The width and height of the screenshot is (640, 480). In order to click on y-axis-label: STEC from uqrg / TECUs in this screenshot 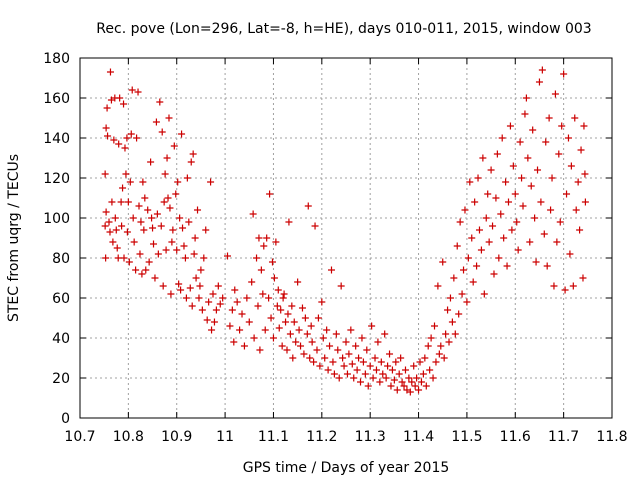, I will do `click(14, 238)`.